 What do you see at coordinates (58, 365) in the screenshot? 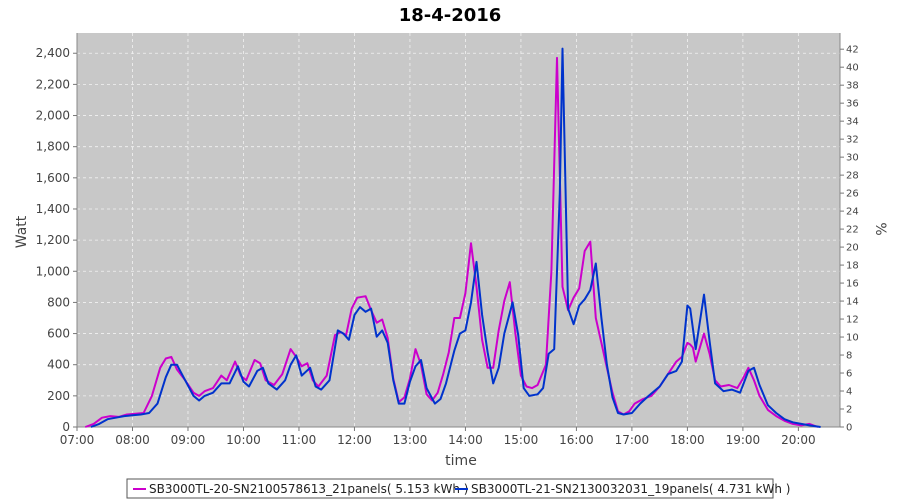
I see `y-tick-label: 400` at bounding box center [58, 365].